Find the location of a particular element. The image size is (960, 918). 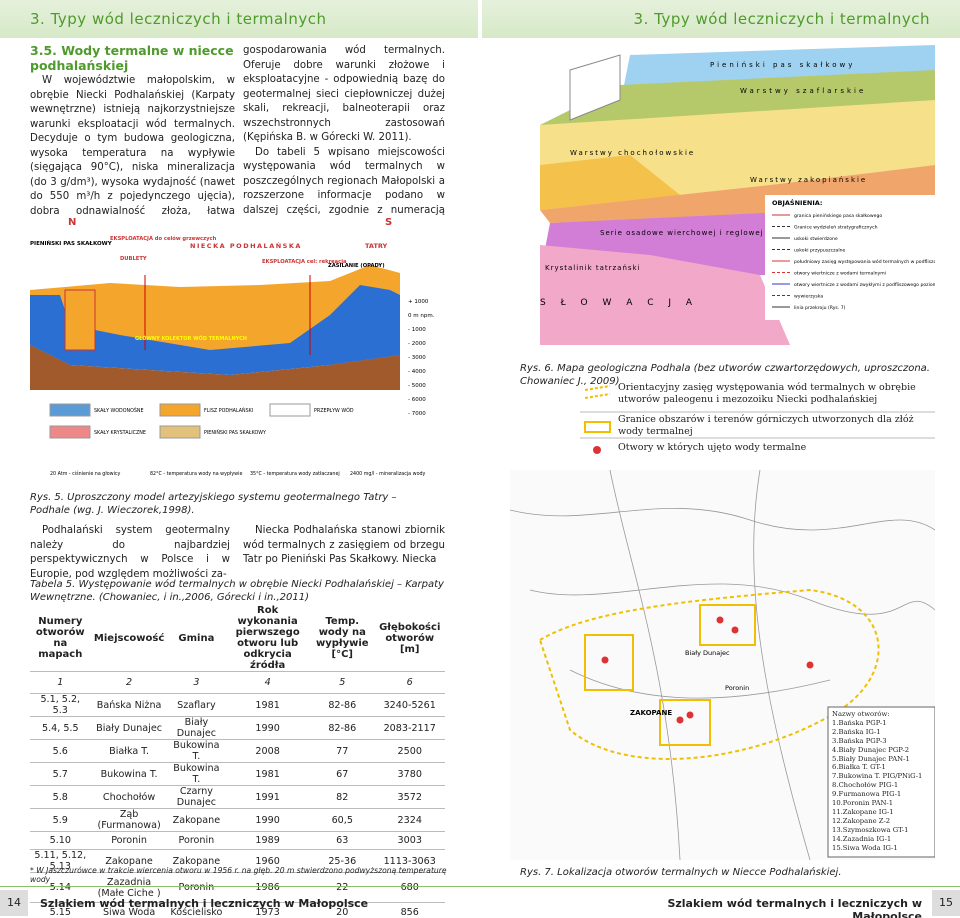

well-name: 6.Białka T. GT-1 is located at coordinates (859, 767).